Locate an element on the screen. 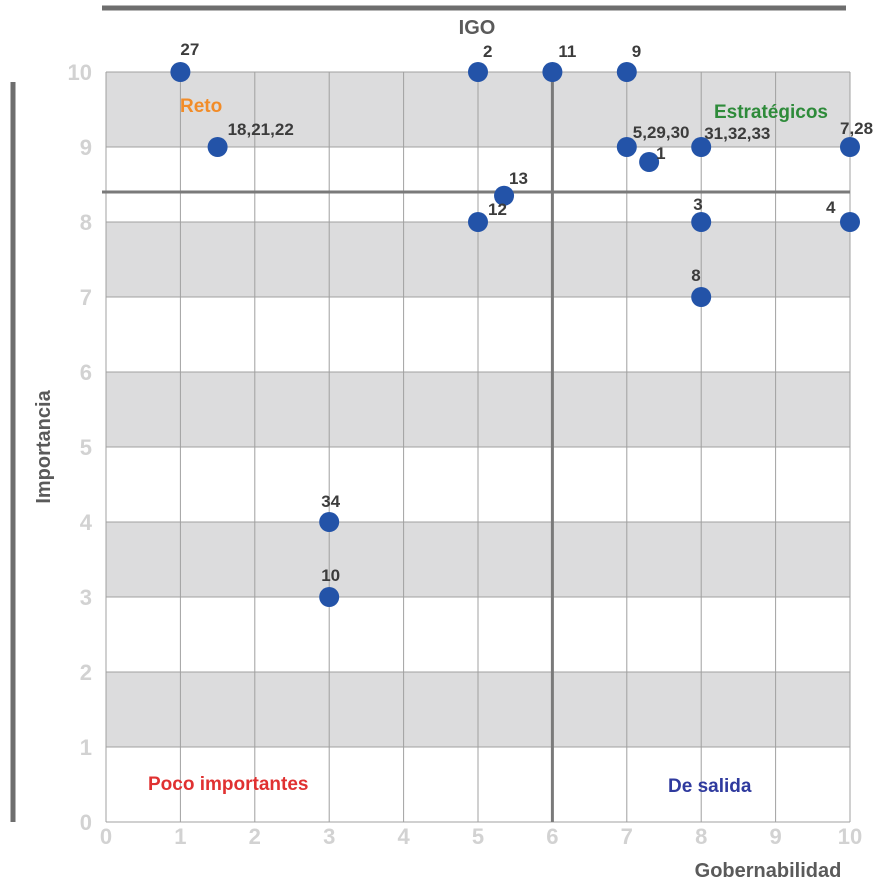  point-label: 5,29,30 is located at coordinates (661, 132).